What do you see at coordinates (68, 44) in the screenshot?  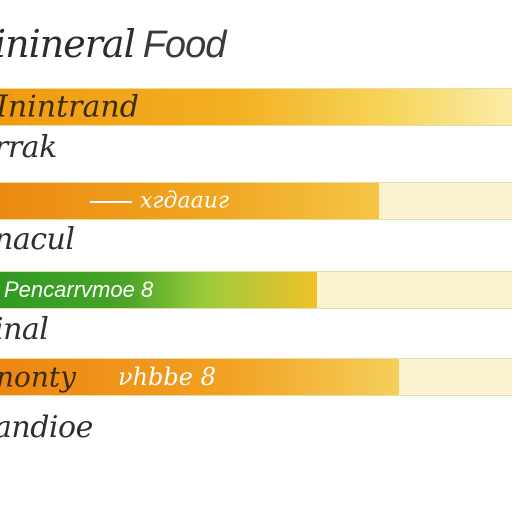 I see `chart-title-left: inineral` at bounding box center [68, 44].